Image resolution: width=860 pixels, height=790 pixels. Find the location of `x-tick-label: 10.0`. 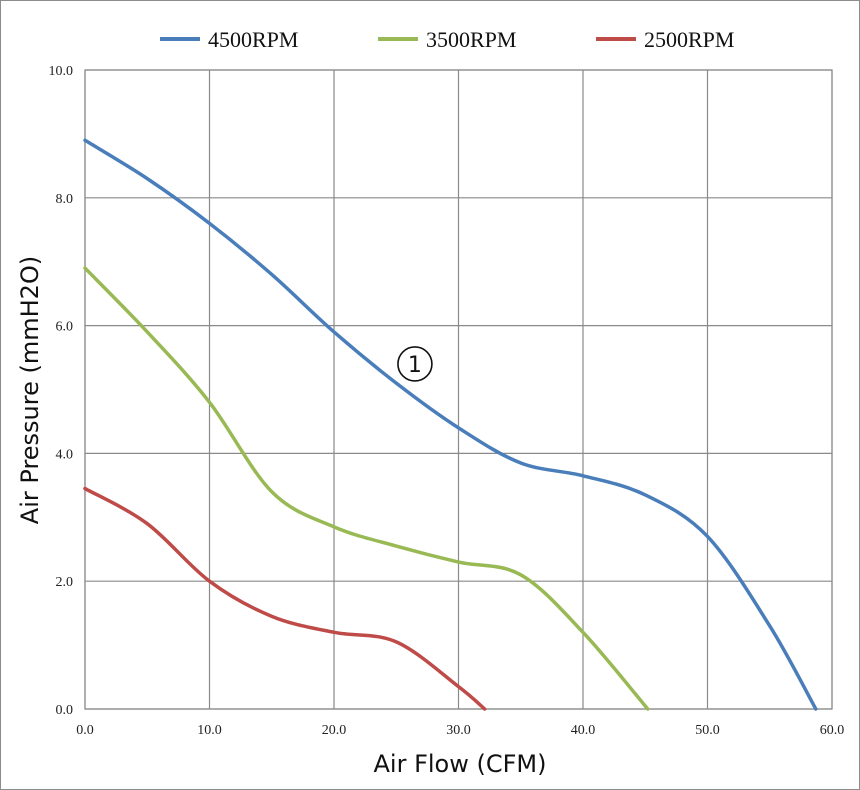

x-tick-label: 10.0 is located at coordinates (209, 730).